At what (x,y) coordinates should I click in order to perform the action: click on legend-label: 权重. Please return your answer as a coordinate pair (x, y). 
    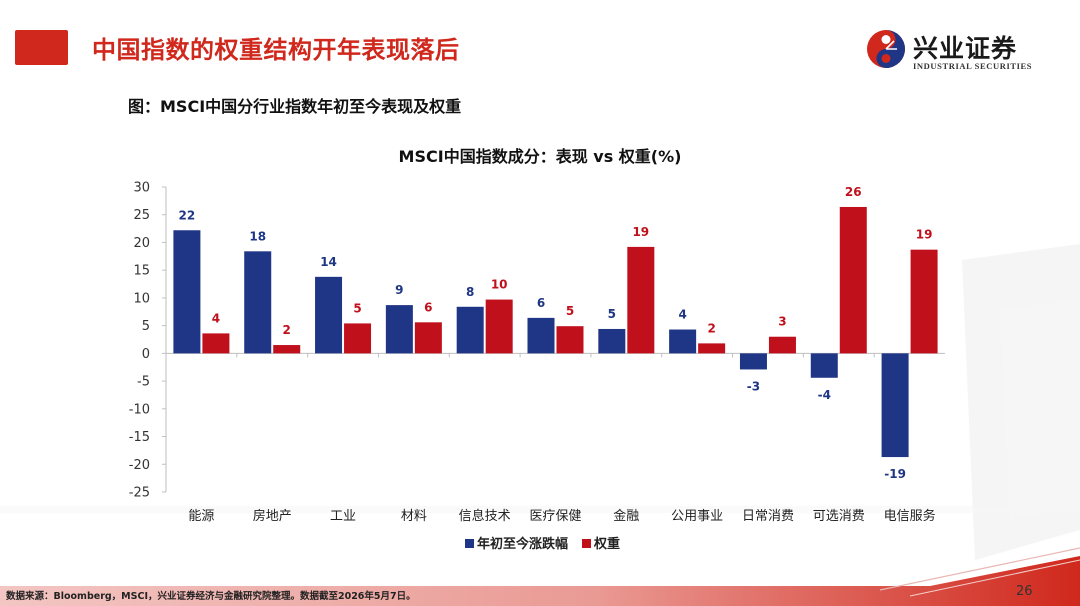
    Looking at the image, I should click on (606, 544).